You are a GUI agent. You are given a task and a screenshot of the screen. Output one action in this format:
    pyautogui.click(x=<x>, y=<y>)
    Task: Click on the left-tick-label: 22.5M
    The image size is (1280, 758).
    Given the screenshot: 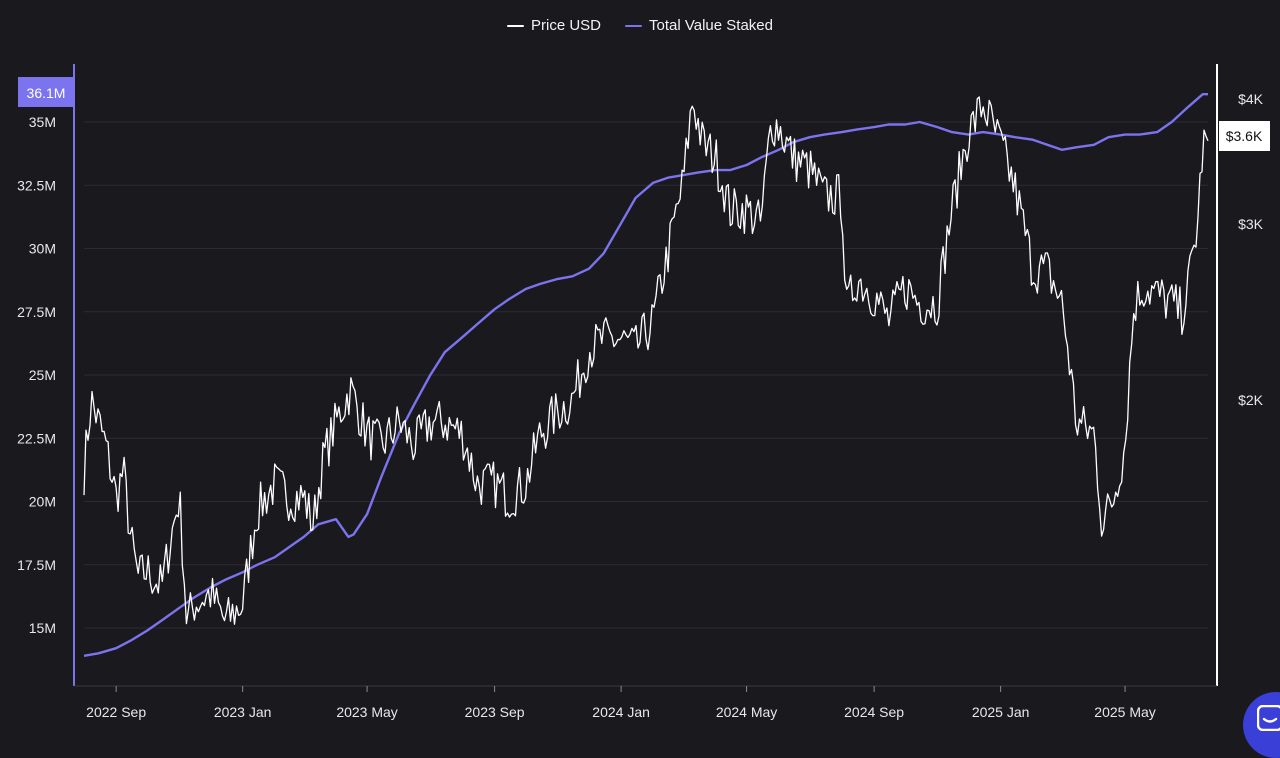 What is the action you would take?
    pyautogui.click(x=36, y=438)
    